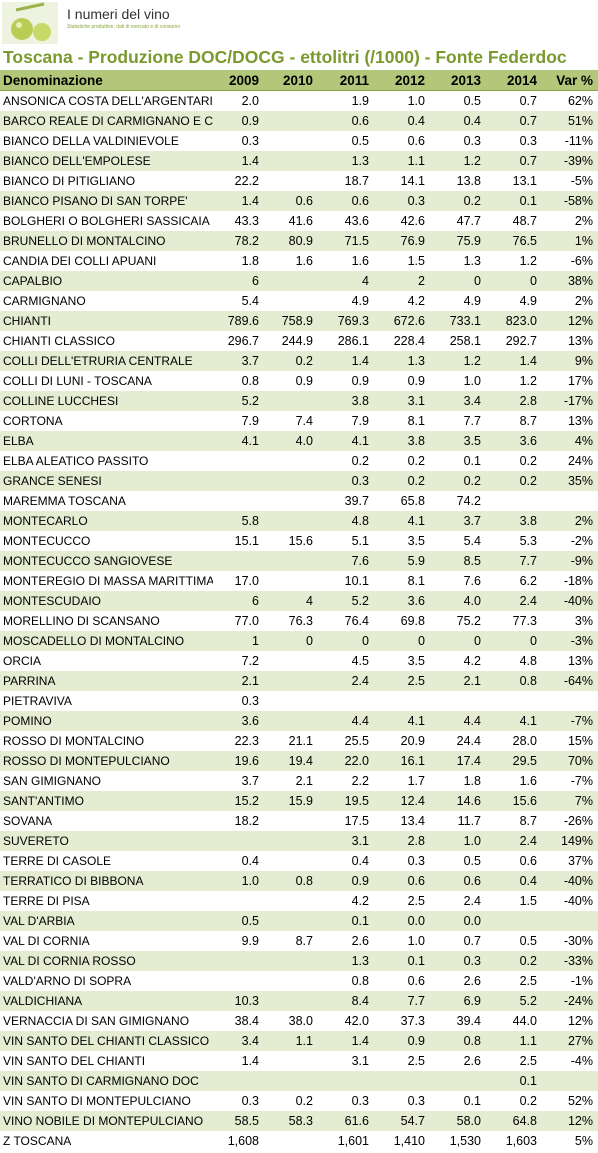 The height and width of the screenshot is (1153, 598). I want to click on variation-cell: -11%, so click(570, 141).